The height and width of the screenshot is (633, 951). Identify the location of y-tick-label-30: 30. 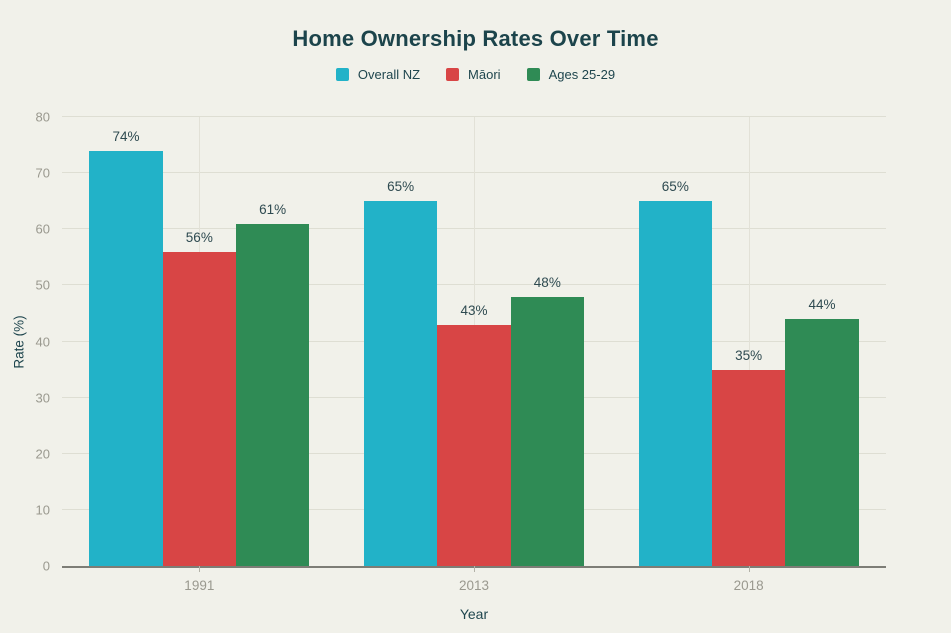
(42, 398).